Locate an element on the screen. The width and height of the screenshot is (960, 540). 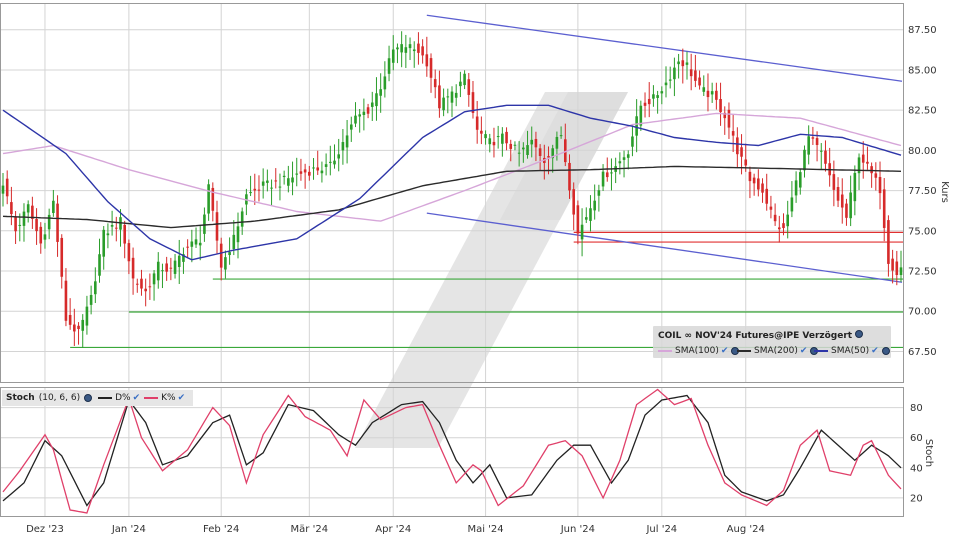
x-tick-label: Jan '24 is located at coordinates (128, 529).